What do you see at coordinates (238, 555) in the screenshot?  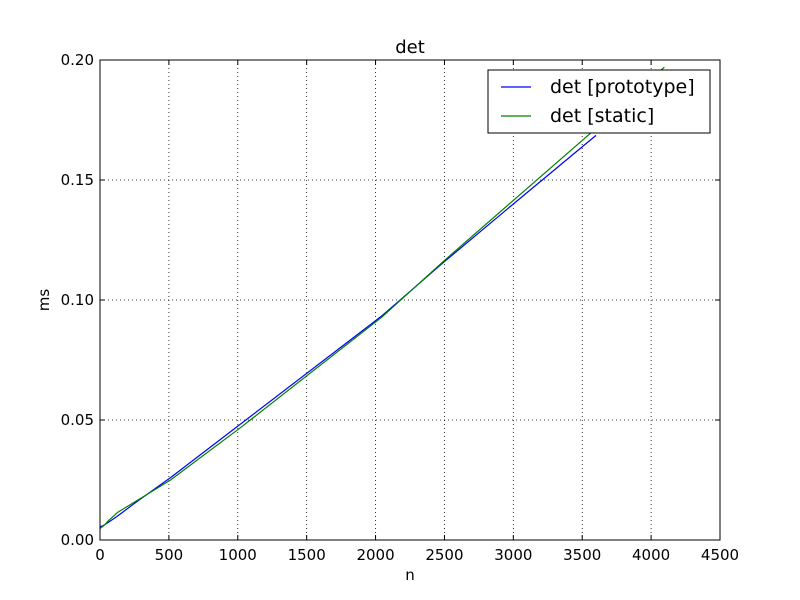 I see `x-tick-label: 1000` at bounding box center [238, 555].